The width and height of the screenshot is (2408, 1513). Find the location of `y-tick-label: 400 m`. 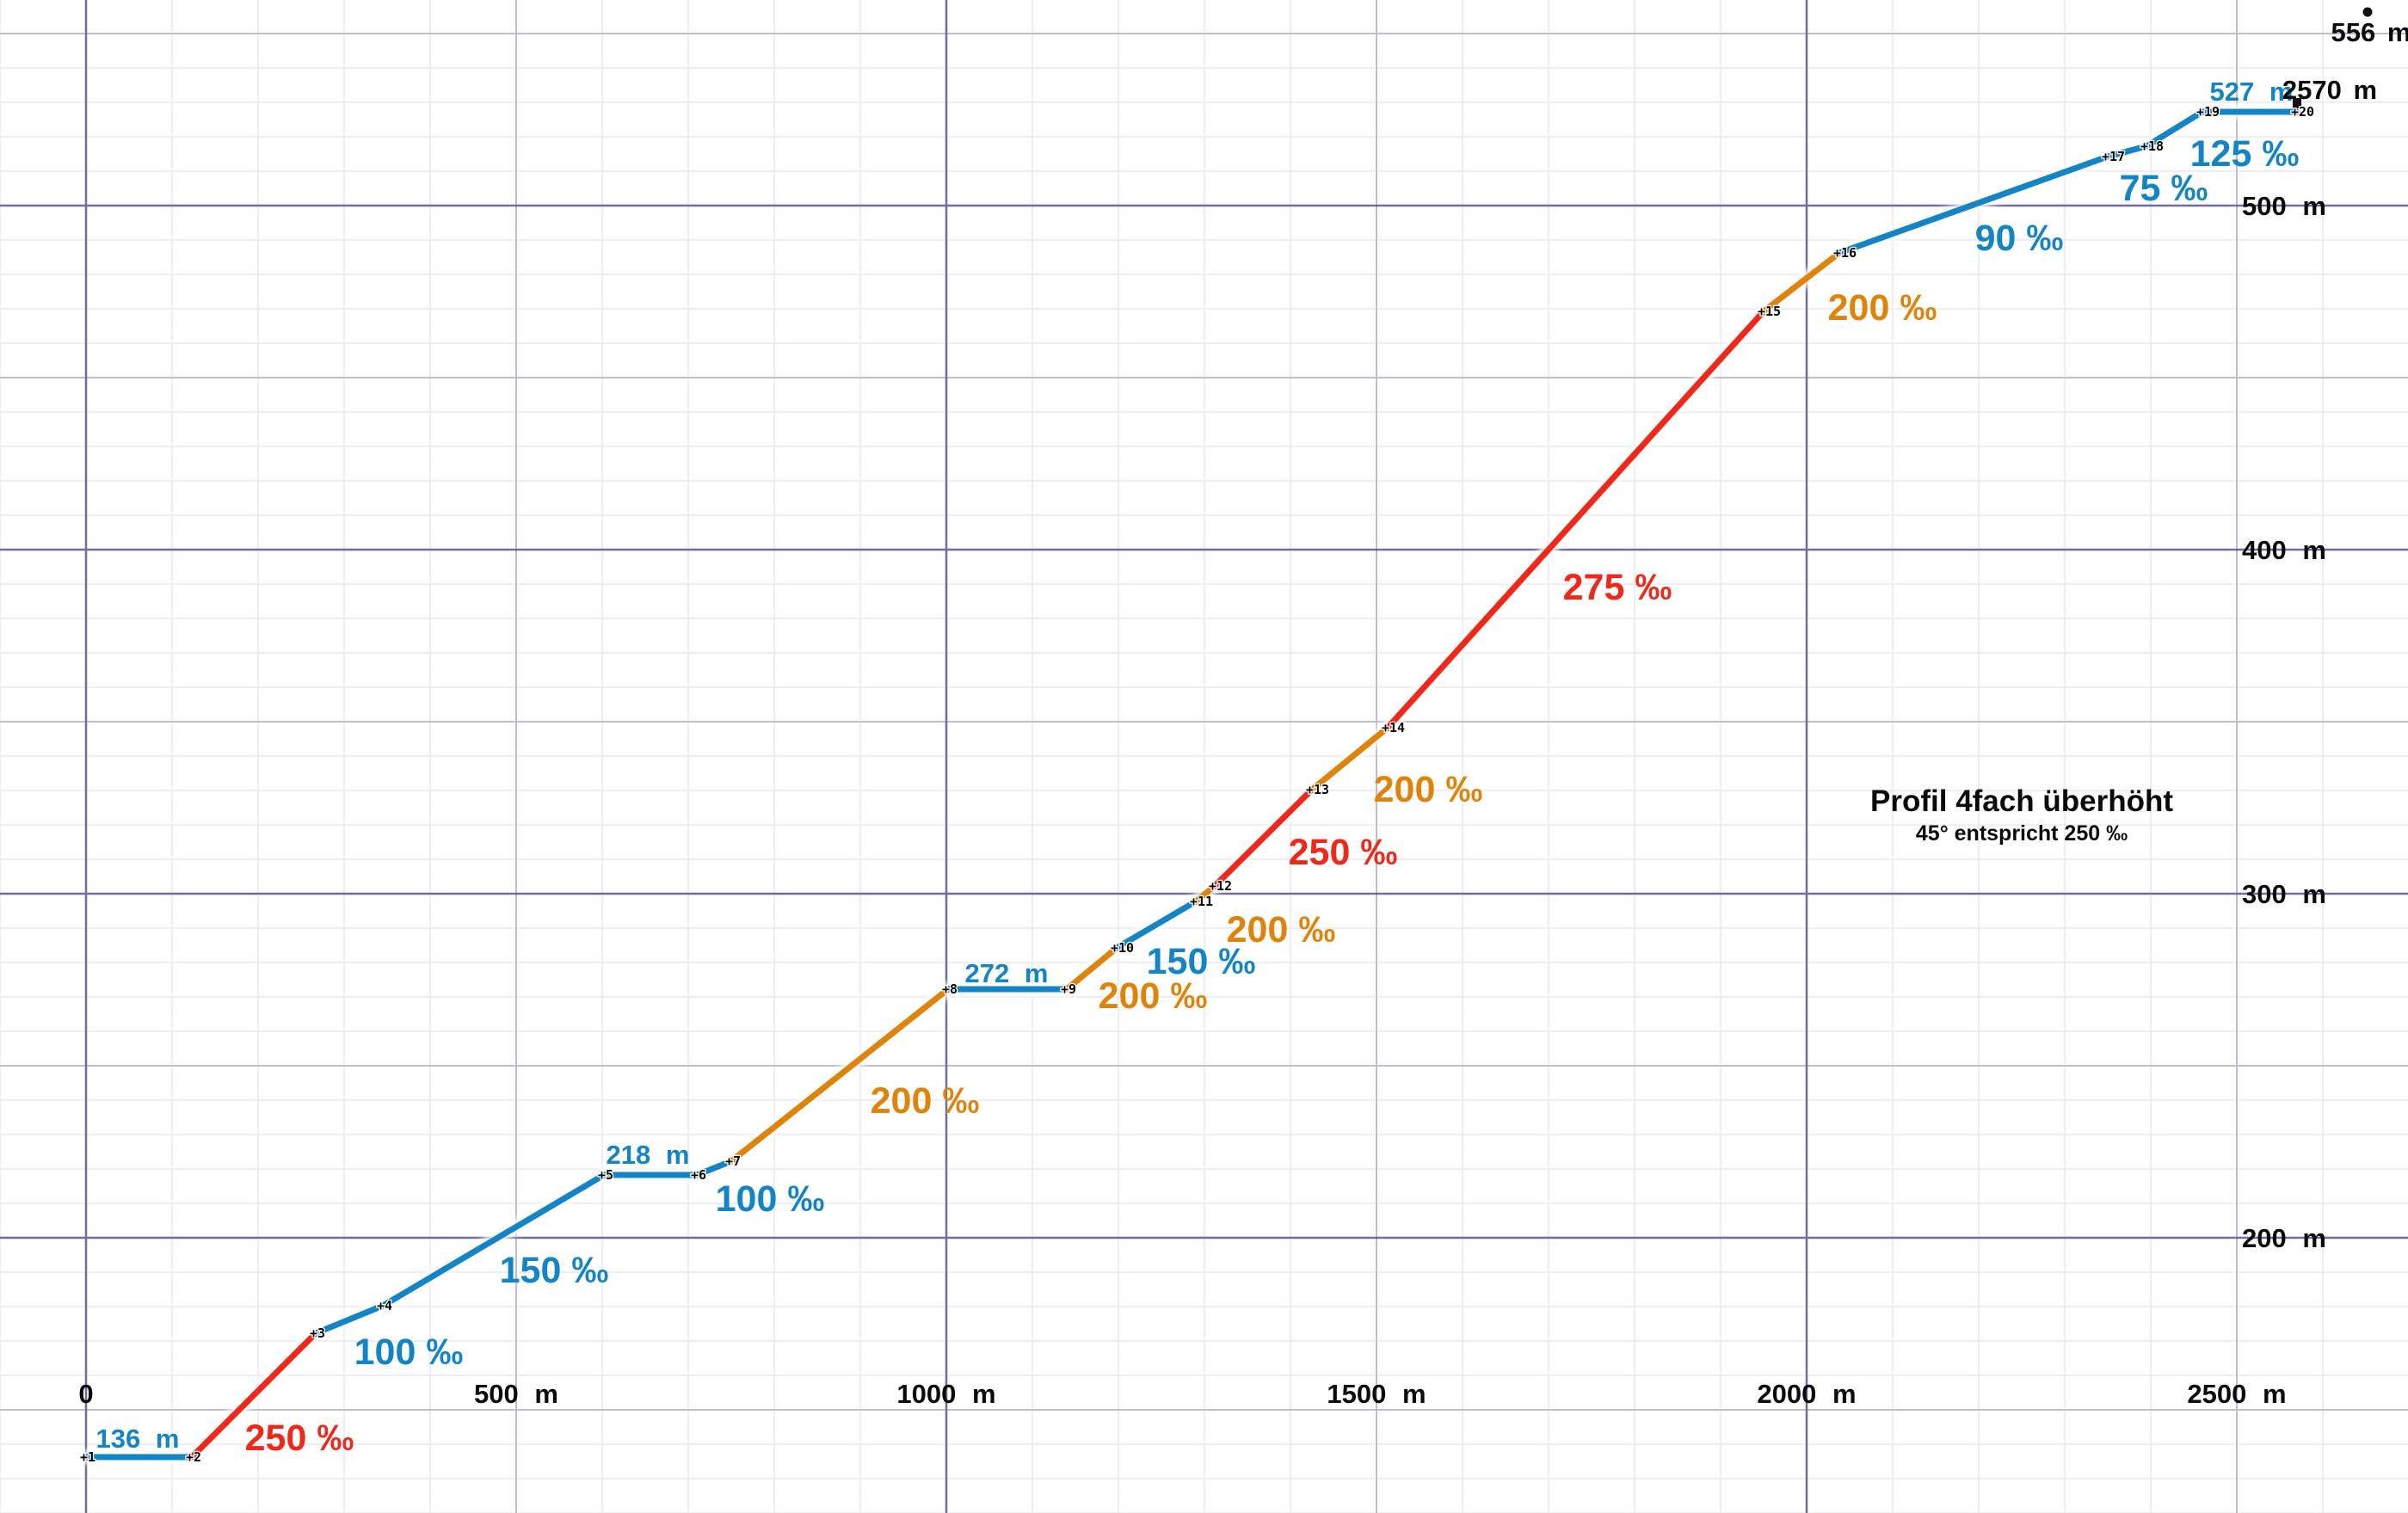

y-tick-label: 400 m is located at coordinates (2284, 550).